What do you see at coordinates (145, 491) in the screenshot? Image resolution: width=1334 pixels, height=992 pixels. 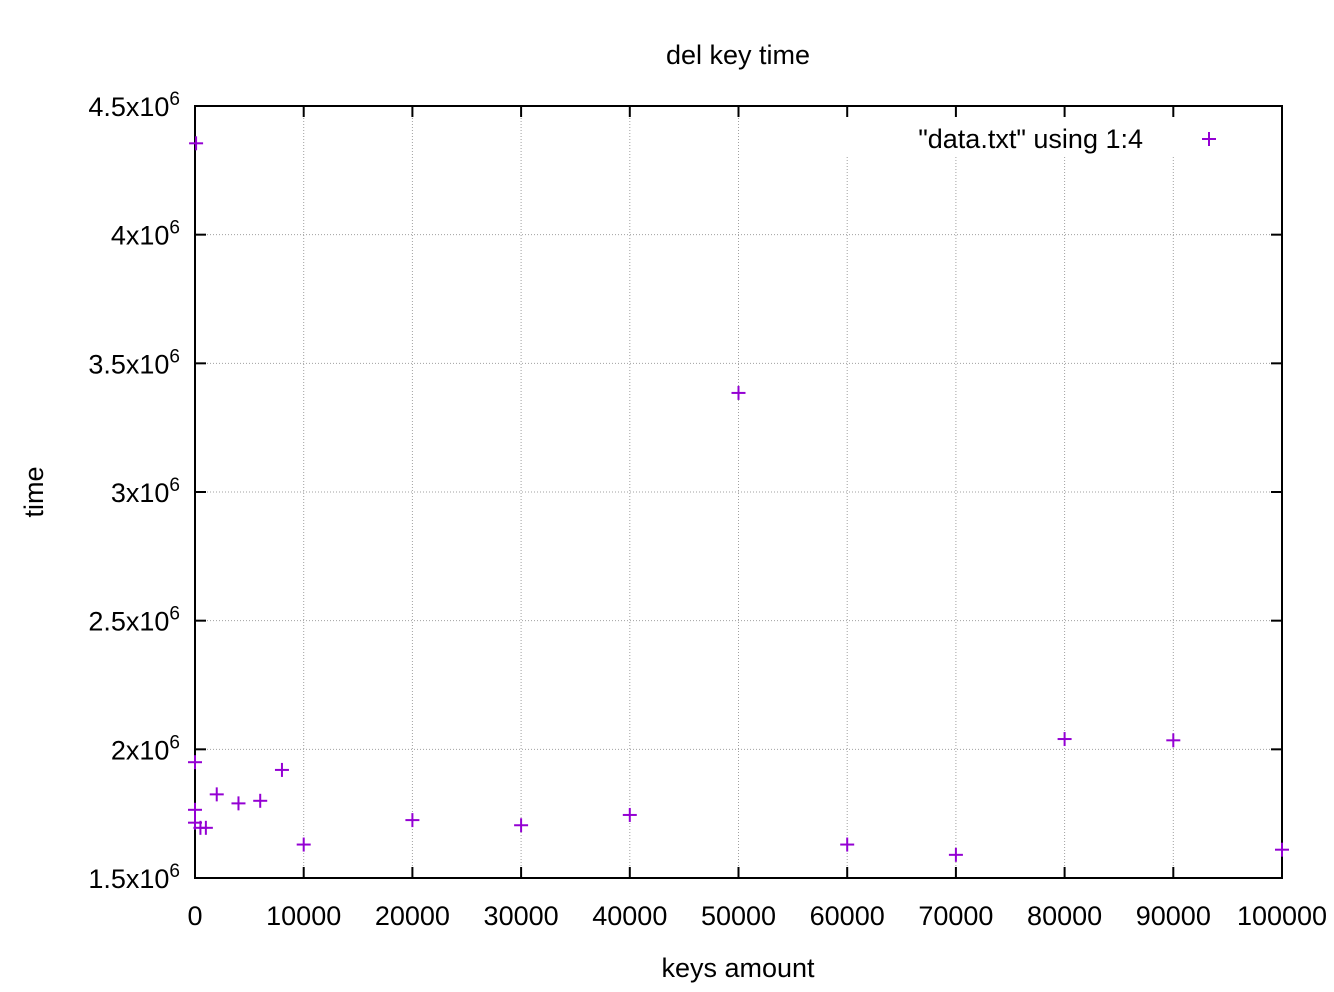 I see `y-tick-label: 3x10⁶` at bounding box center [145, 491].